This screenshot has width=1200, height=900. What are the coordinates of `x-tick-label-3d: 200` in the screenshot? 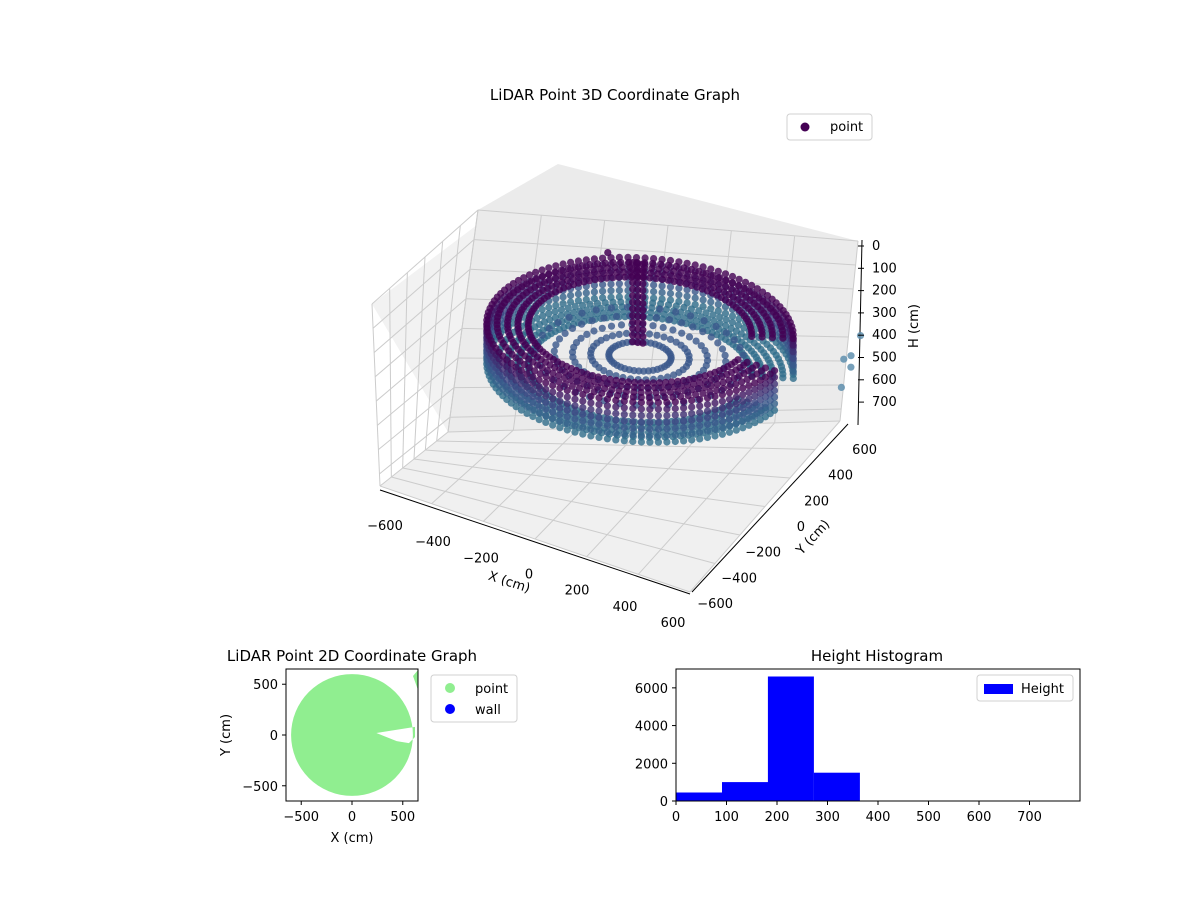 It's located at (577, 591).